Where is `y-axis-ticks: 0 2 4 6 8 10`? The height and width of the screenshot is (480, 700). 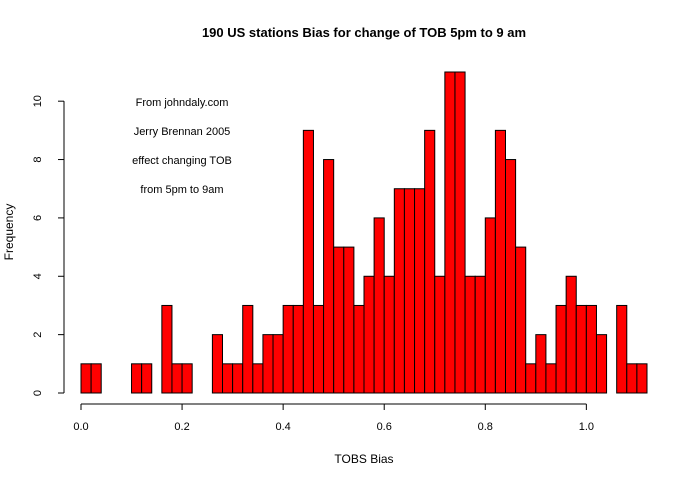
y-axis-ticks: 0 2 4 6 8 10 is located at coordinates (48, 245).